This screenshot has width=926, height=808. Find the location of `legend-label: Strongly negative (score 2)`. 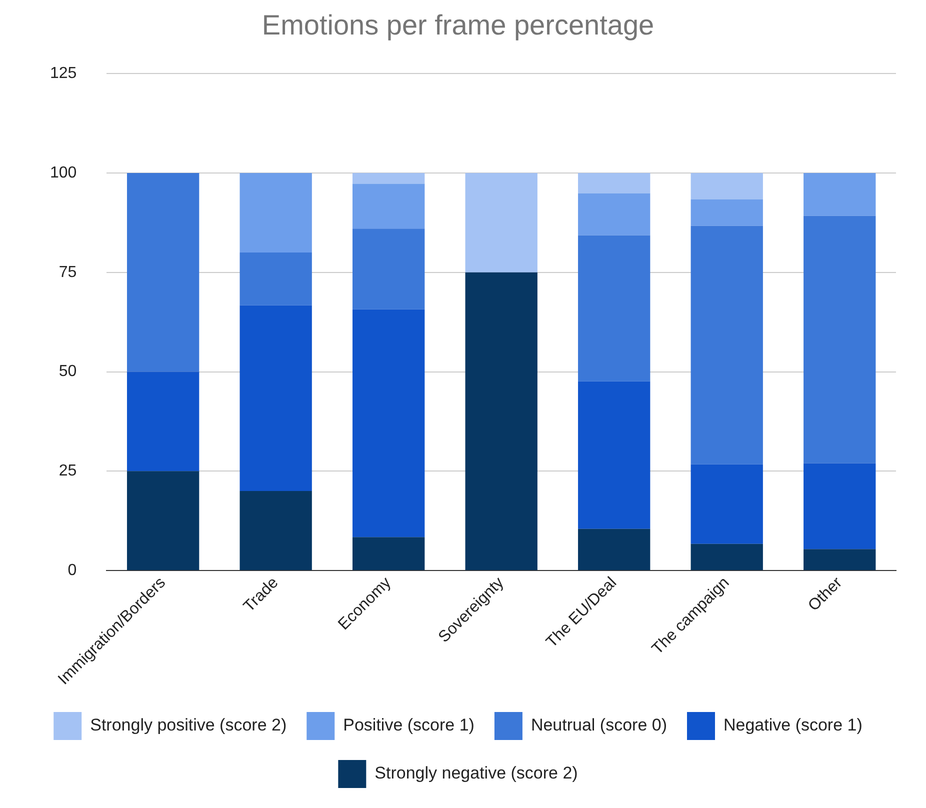

legend-label: Strongly negative (score 2) is located at coordinates (476, 773).